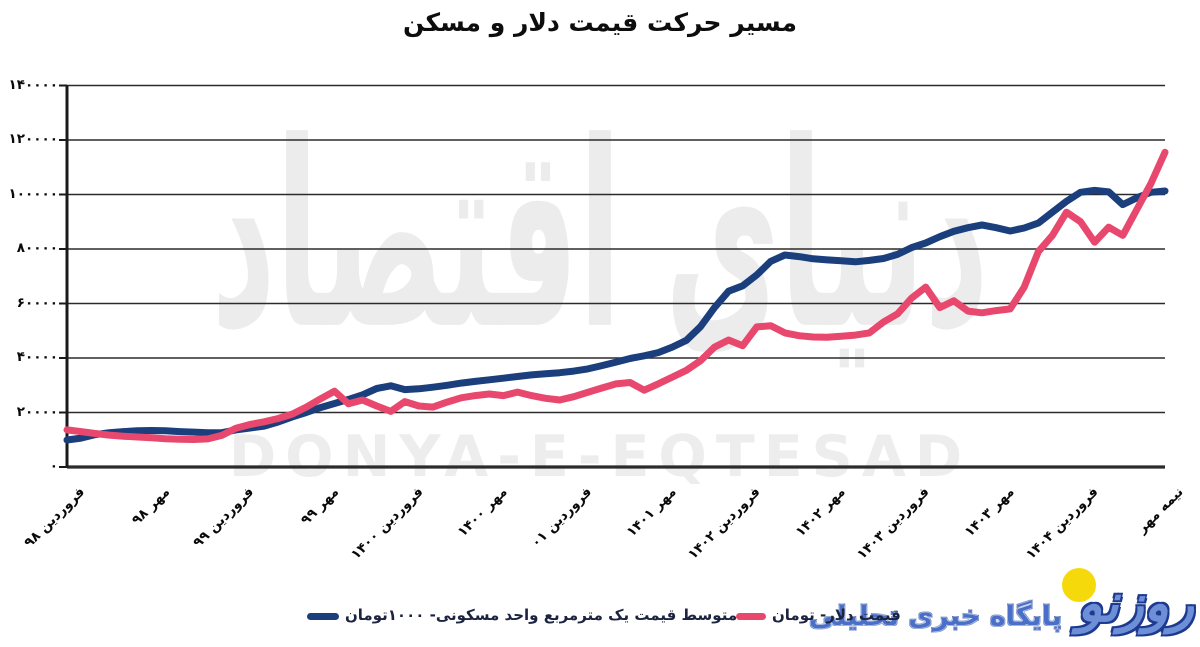  Describe the element at coordinates (600, 457) in the screenshot. I see `watermark-latin: DONYA-E-EQTESAD` at that location.